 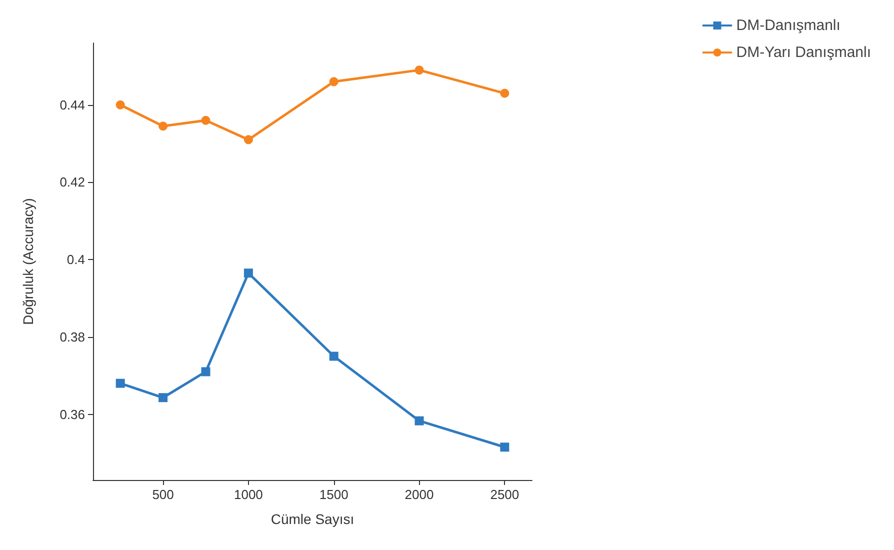 What do you see at coordinates (72, 414) in the screenshot?
I see `y-tick-label: 0.36` at bounding box center [72, 414].